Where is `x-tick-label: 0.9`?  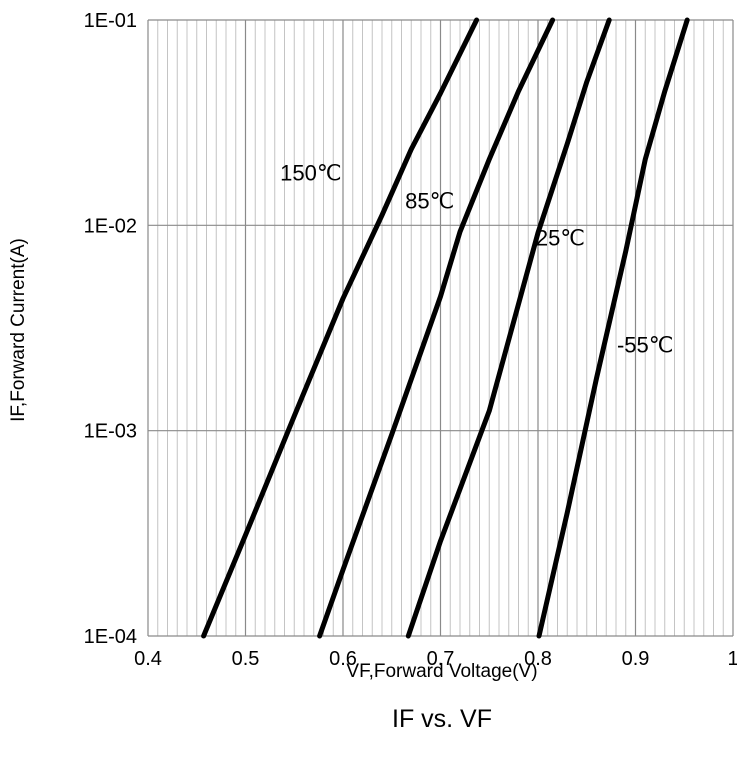
x-tick-label: 0.9 is located at coordinates (636, 659).